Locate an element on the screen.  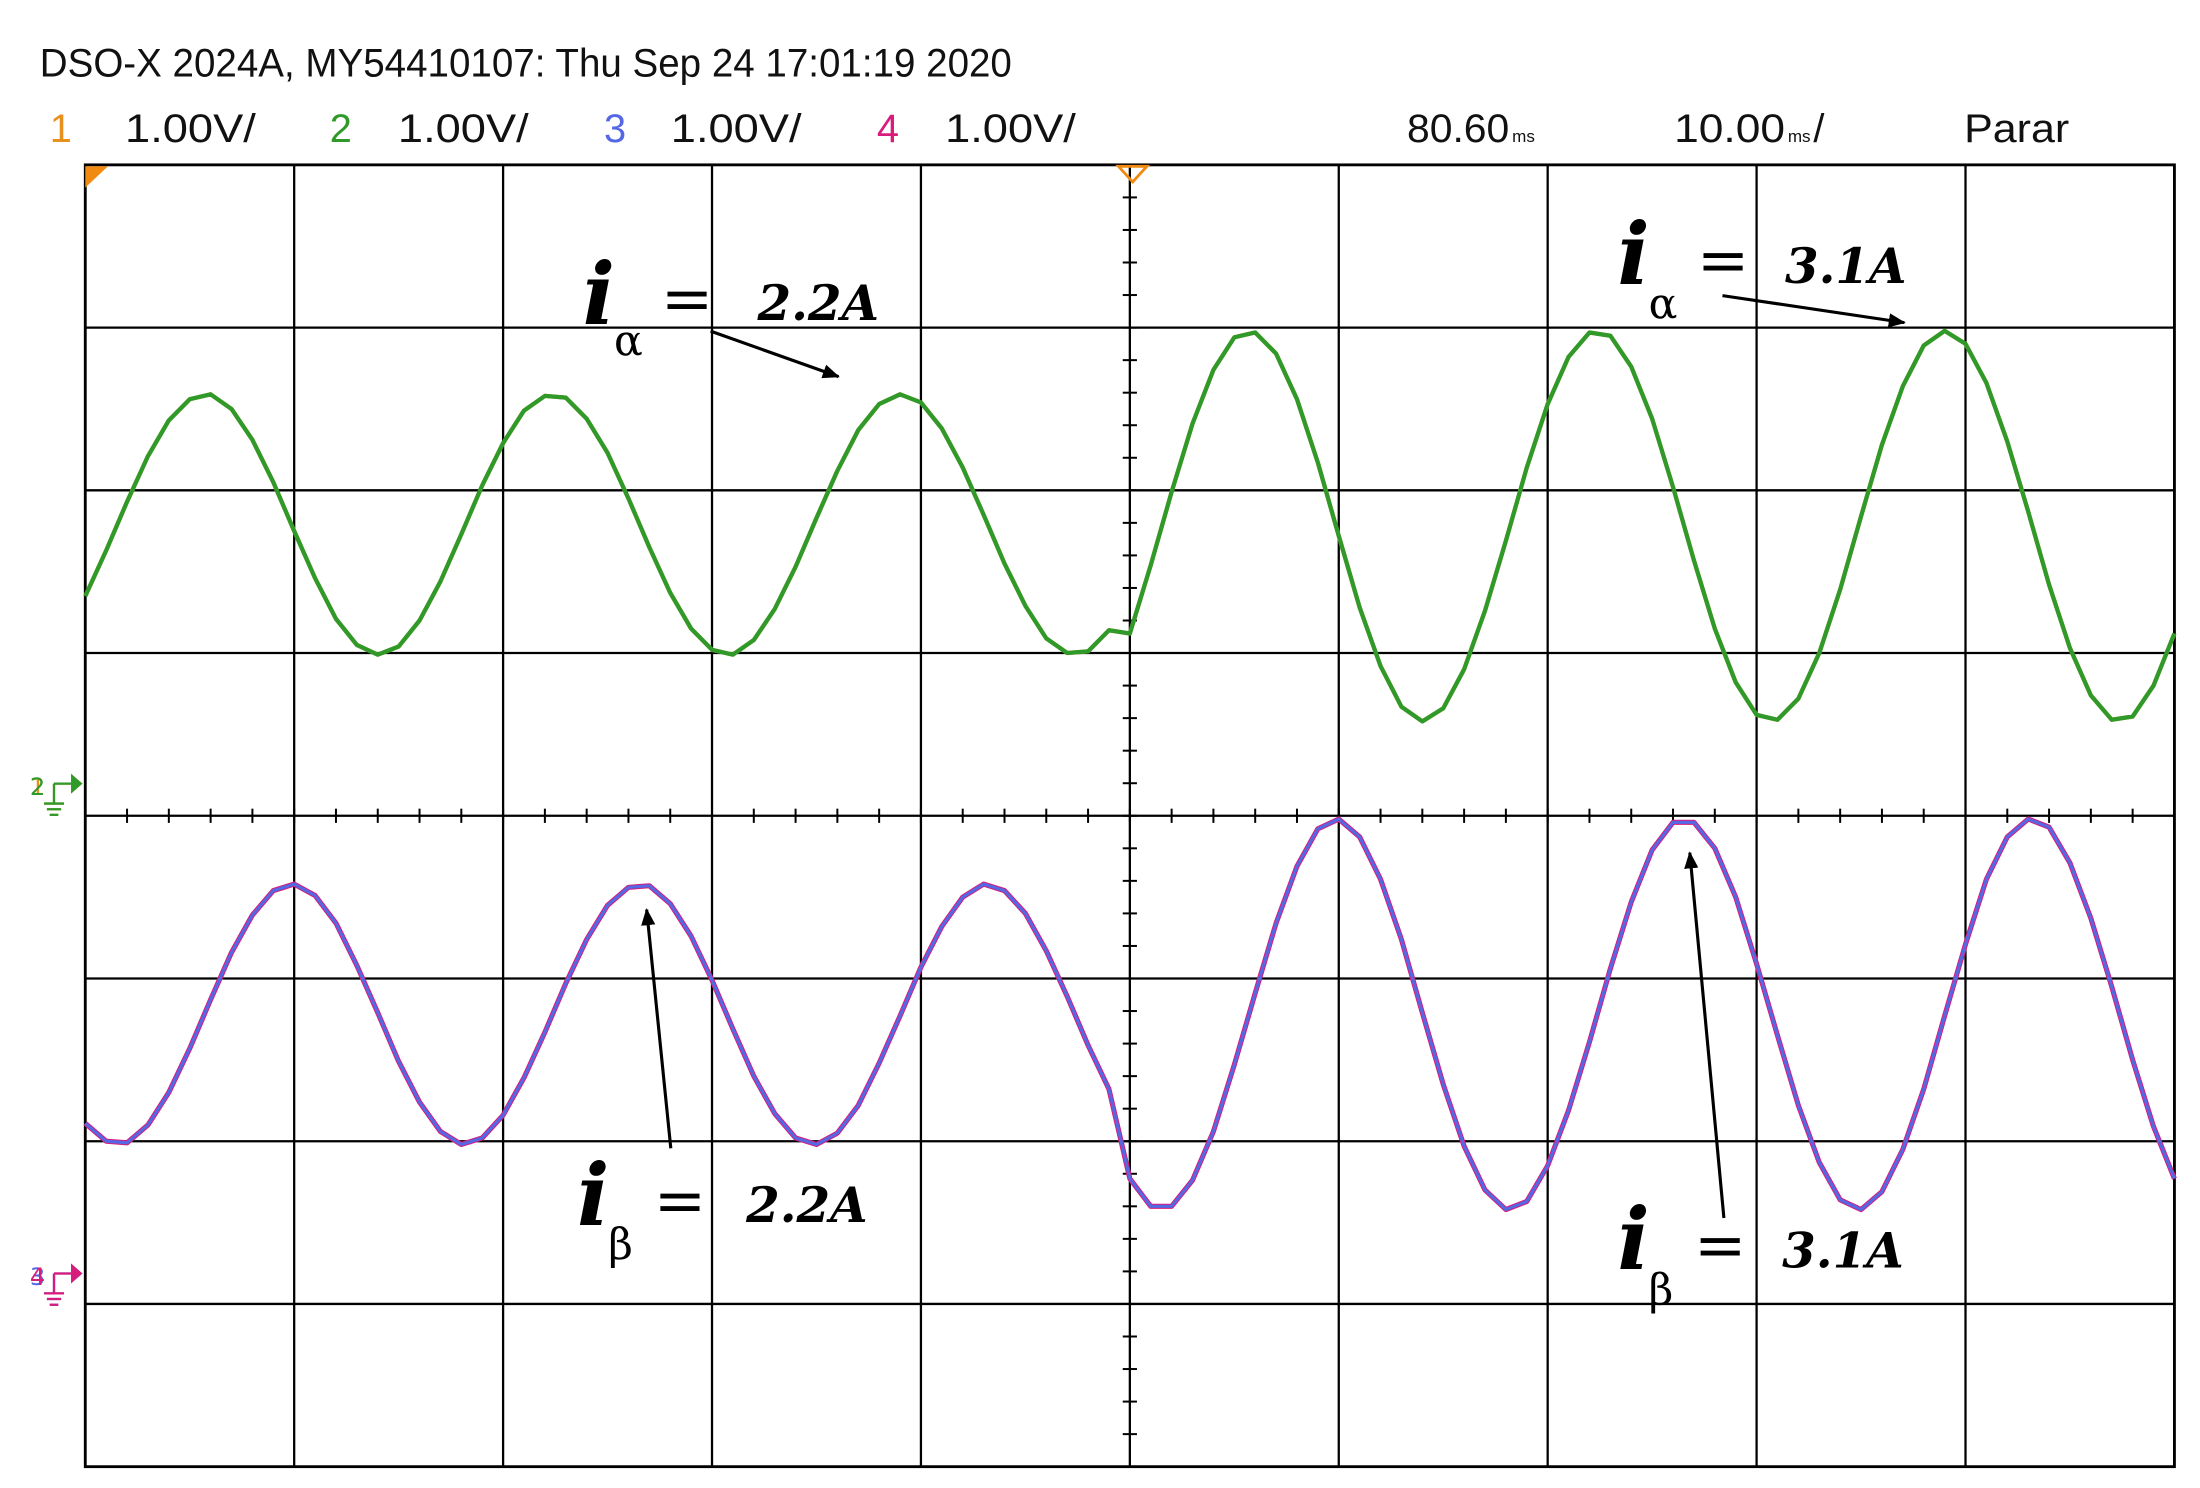
legend-channel: 3 is located at coordinates (615, 129).